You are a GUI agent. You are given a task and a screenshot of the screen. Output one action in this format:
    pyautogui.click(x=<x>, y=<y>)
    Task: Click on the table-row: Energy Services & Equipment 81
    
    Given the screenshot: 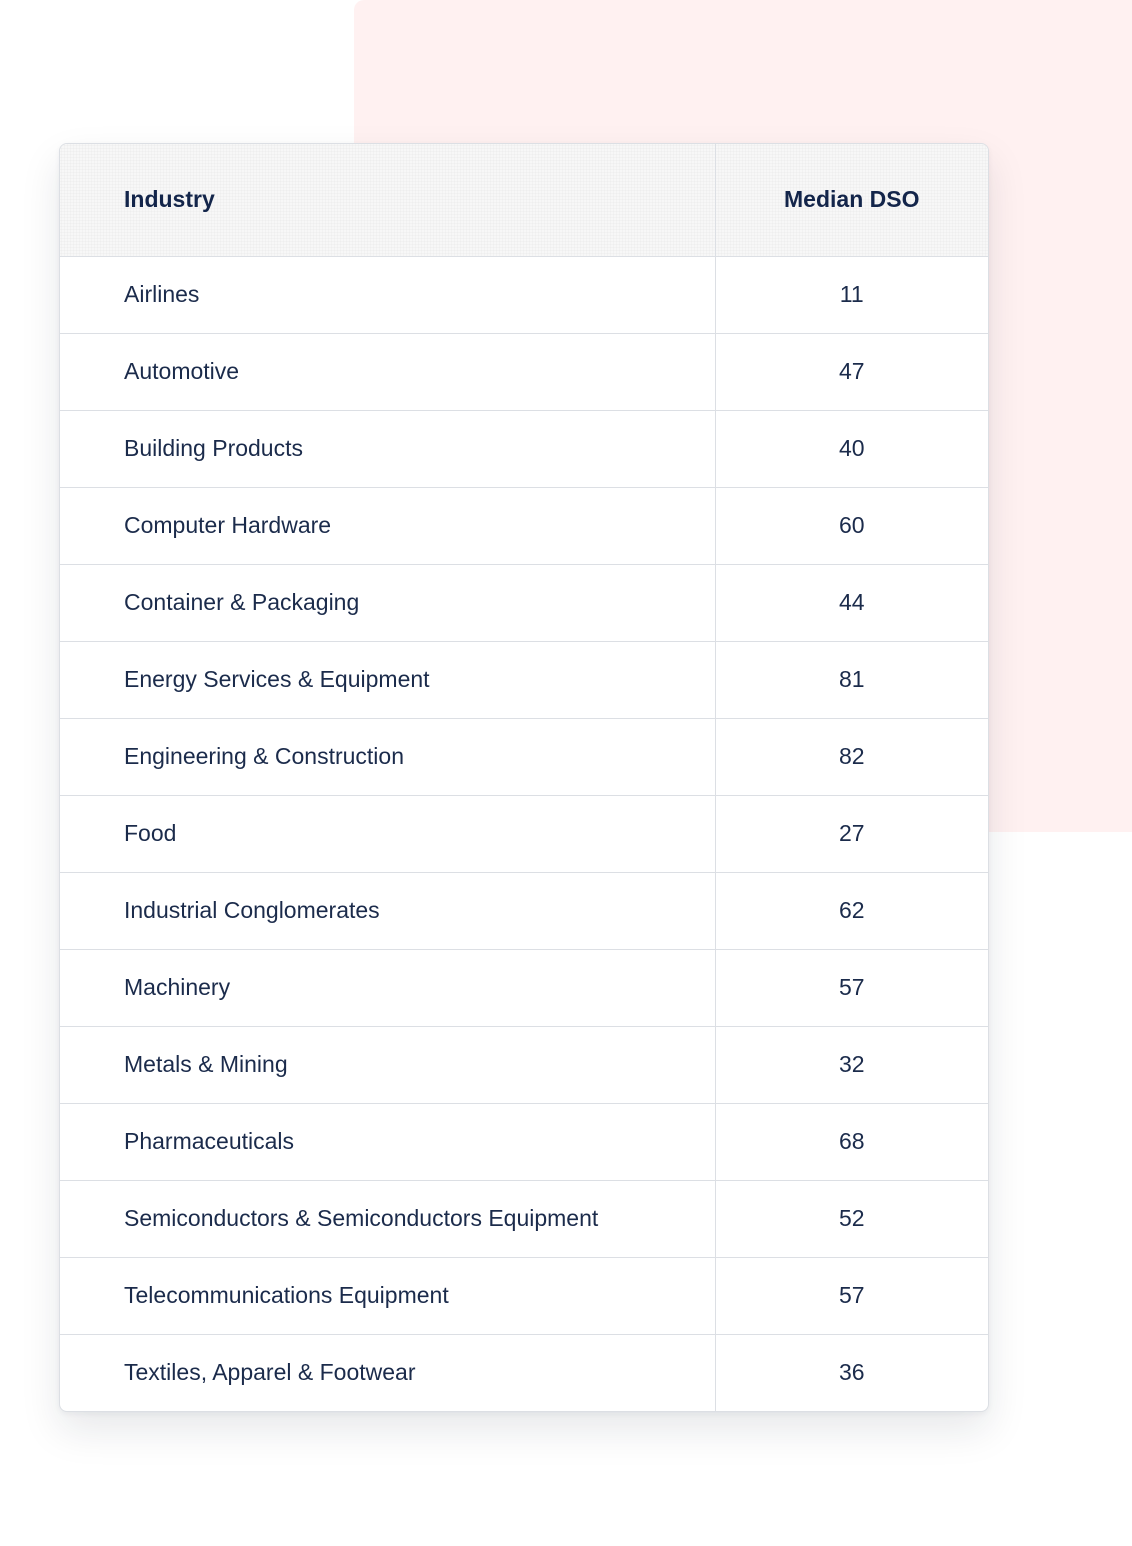 What is the action you would take?
    pyautogui.click(x=524, y=680)
    